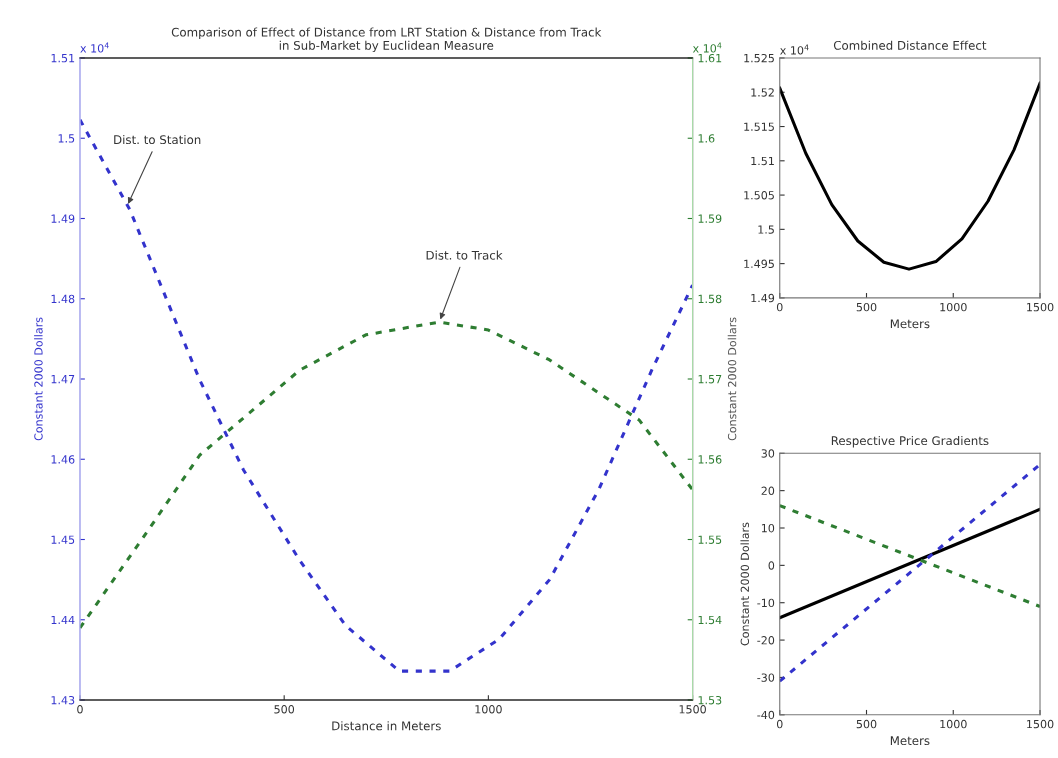  I want to click on chart-title: Comparison of Effect of Distance from LRT Station & Distance from Track in Sub-Market by Euclidean Measure, so click(386, 40).